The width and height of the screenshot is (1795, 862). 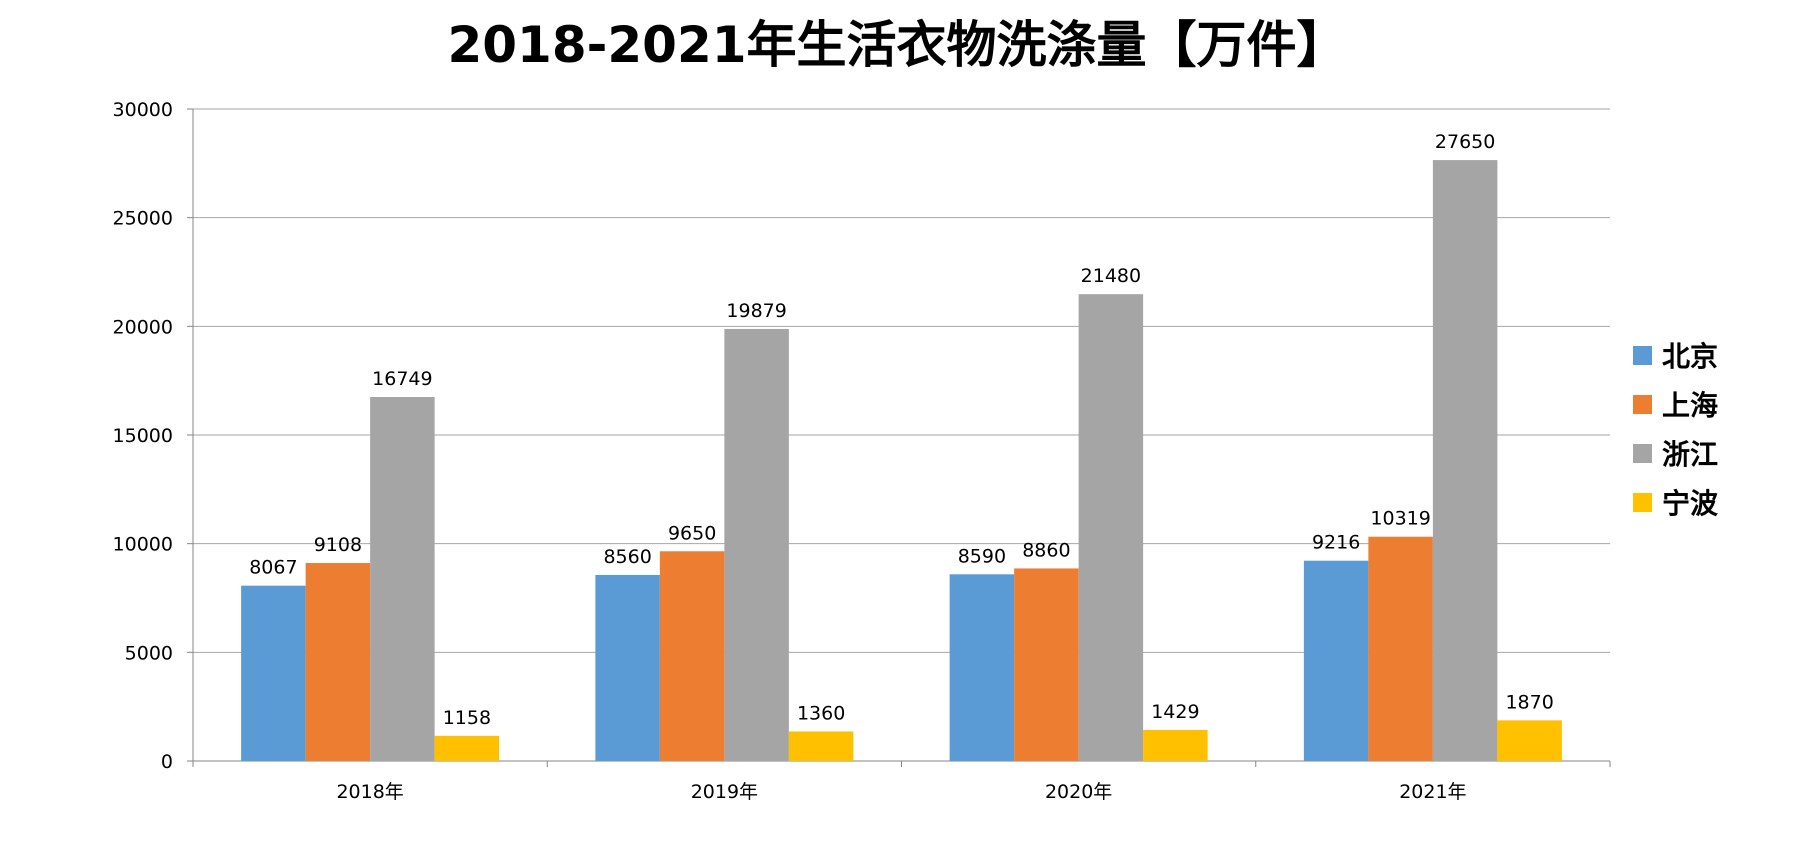 I want to click on data-label: 10319, so click(x=1400, y=519).